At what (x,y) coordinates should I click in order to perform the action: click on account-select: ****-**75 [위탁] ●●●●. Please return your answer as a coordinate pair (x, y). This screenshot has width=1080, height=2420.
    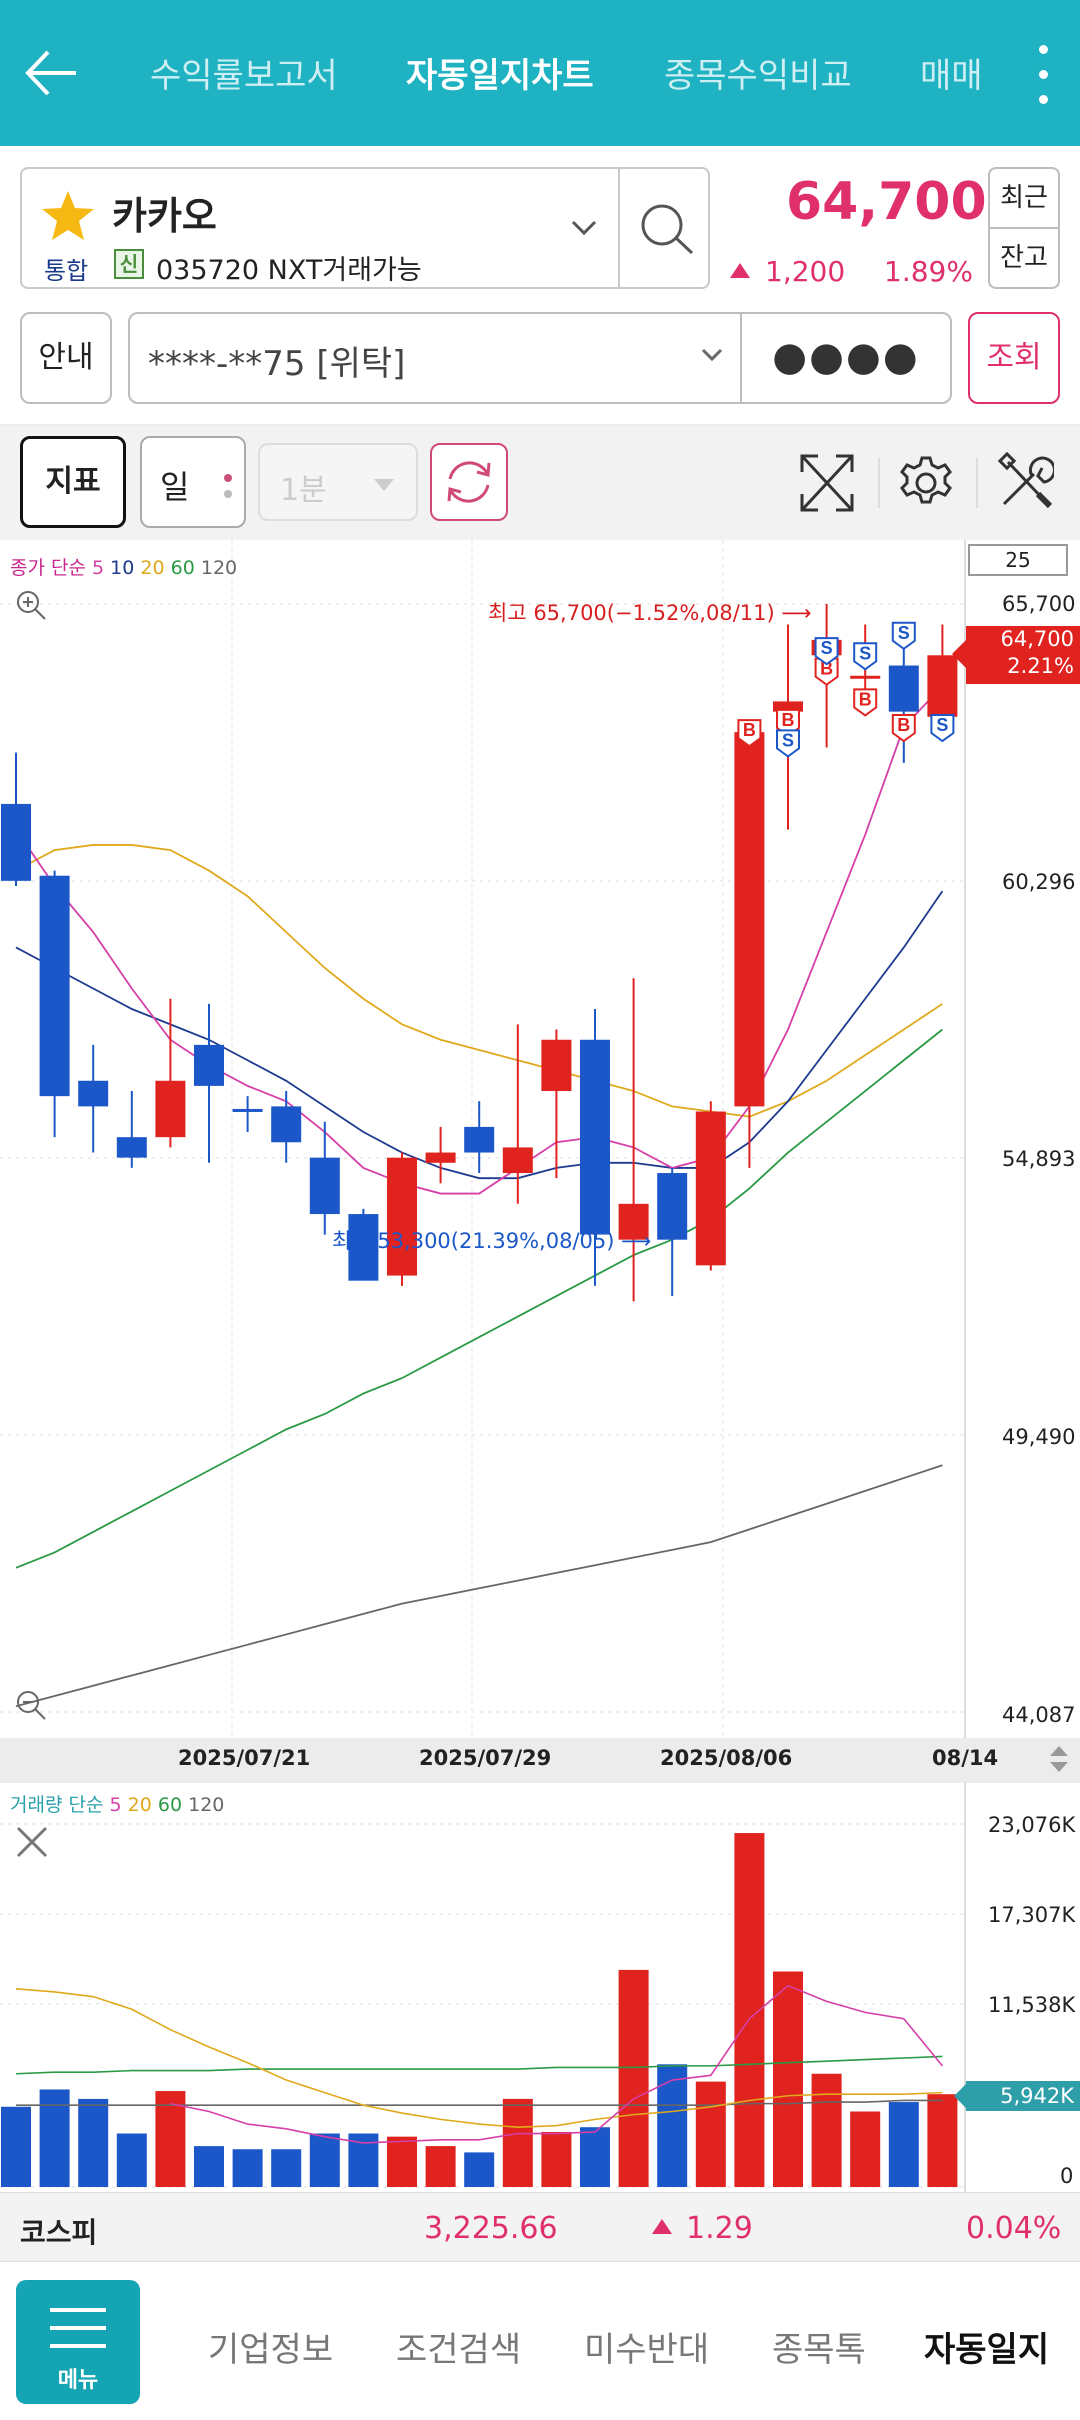
    Looking at the image, I should click on (540, 358).